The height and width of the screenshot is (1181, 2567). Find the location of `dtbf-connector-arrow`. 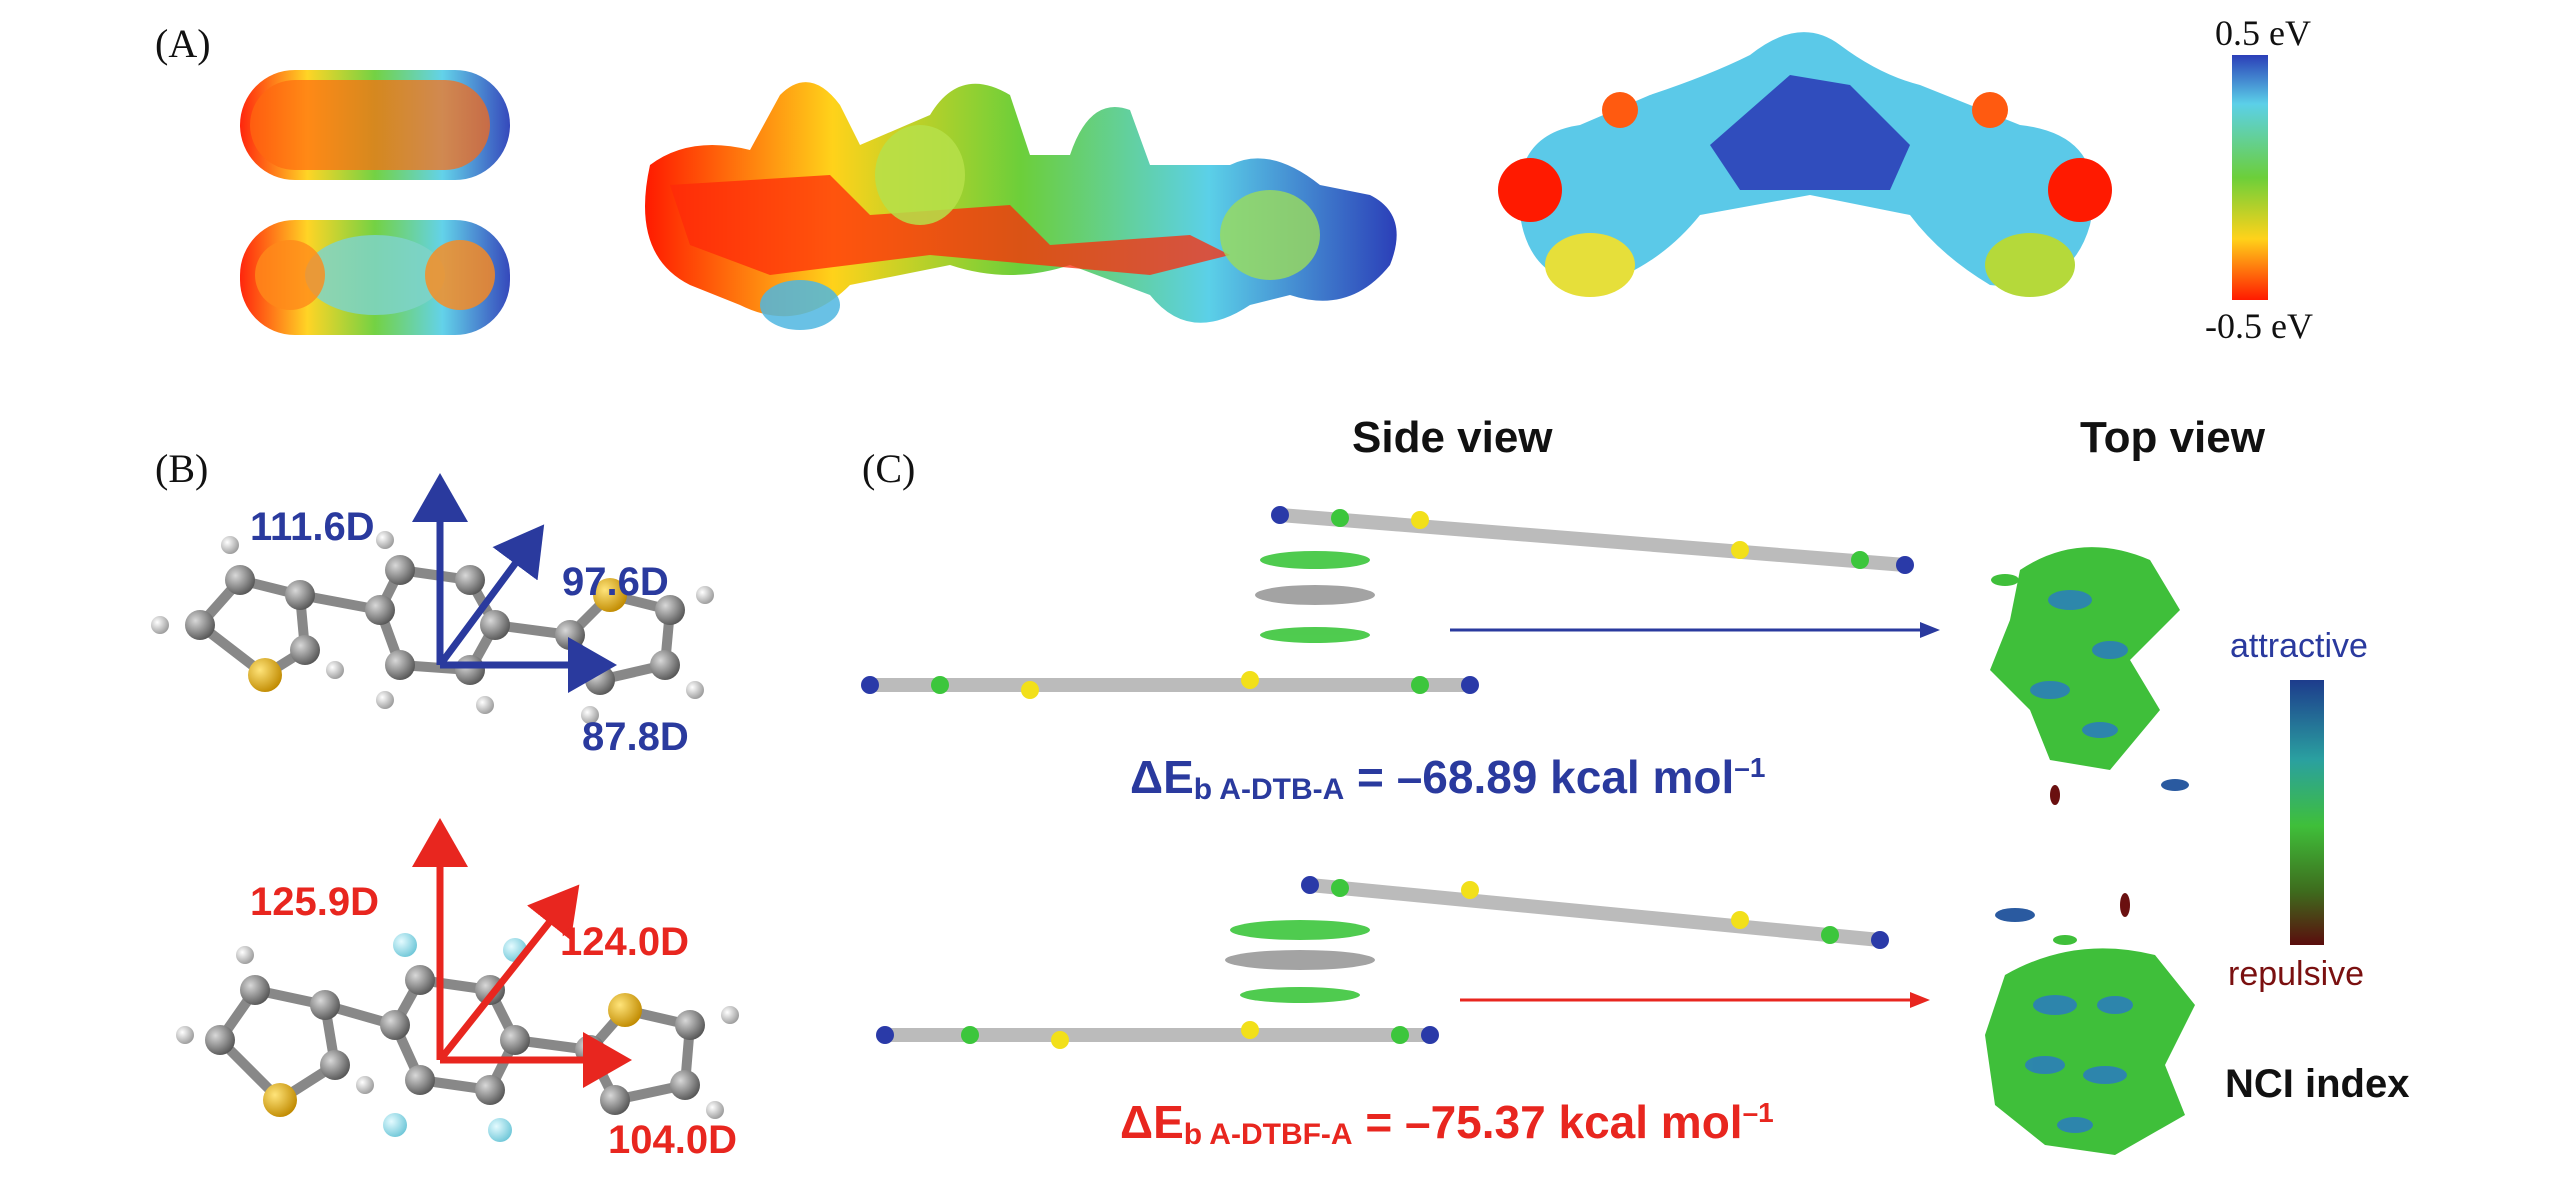

dtbf-connector-arrow is located at coordinates (1695, 1000).